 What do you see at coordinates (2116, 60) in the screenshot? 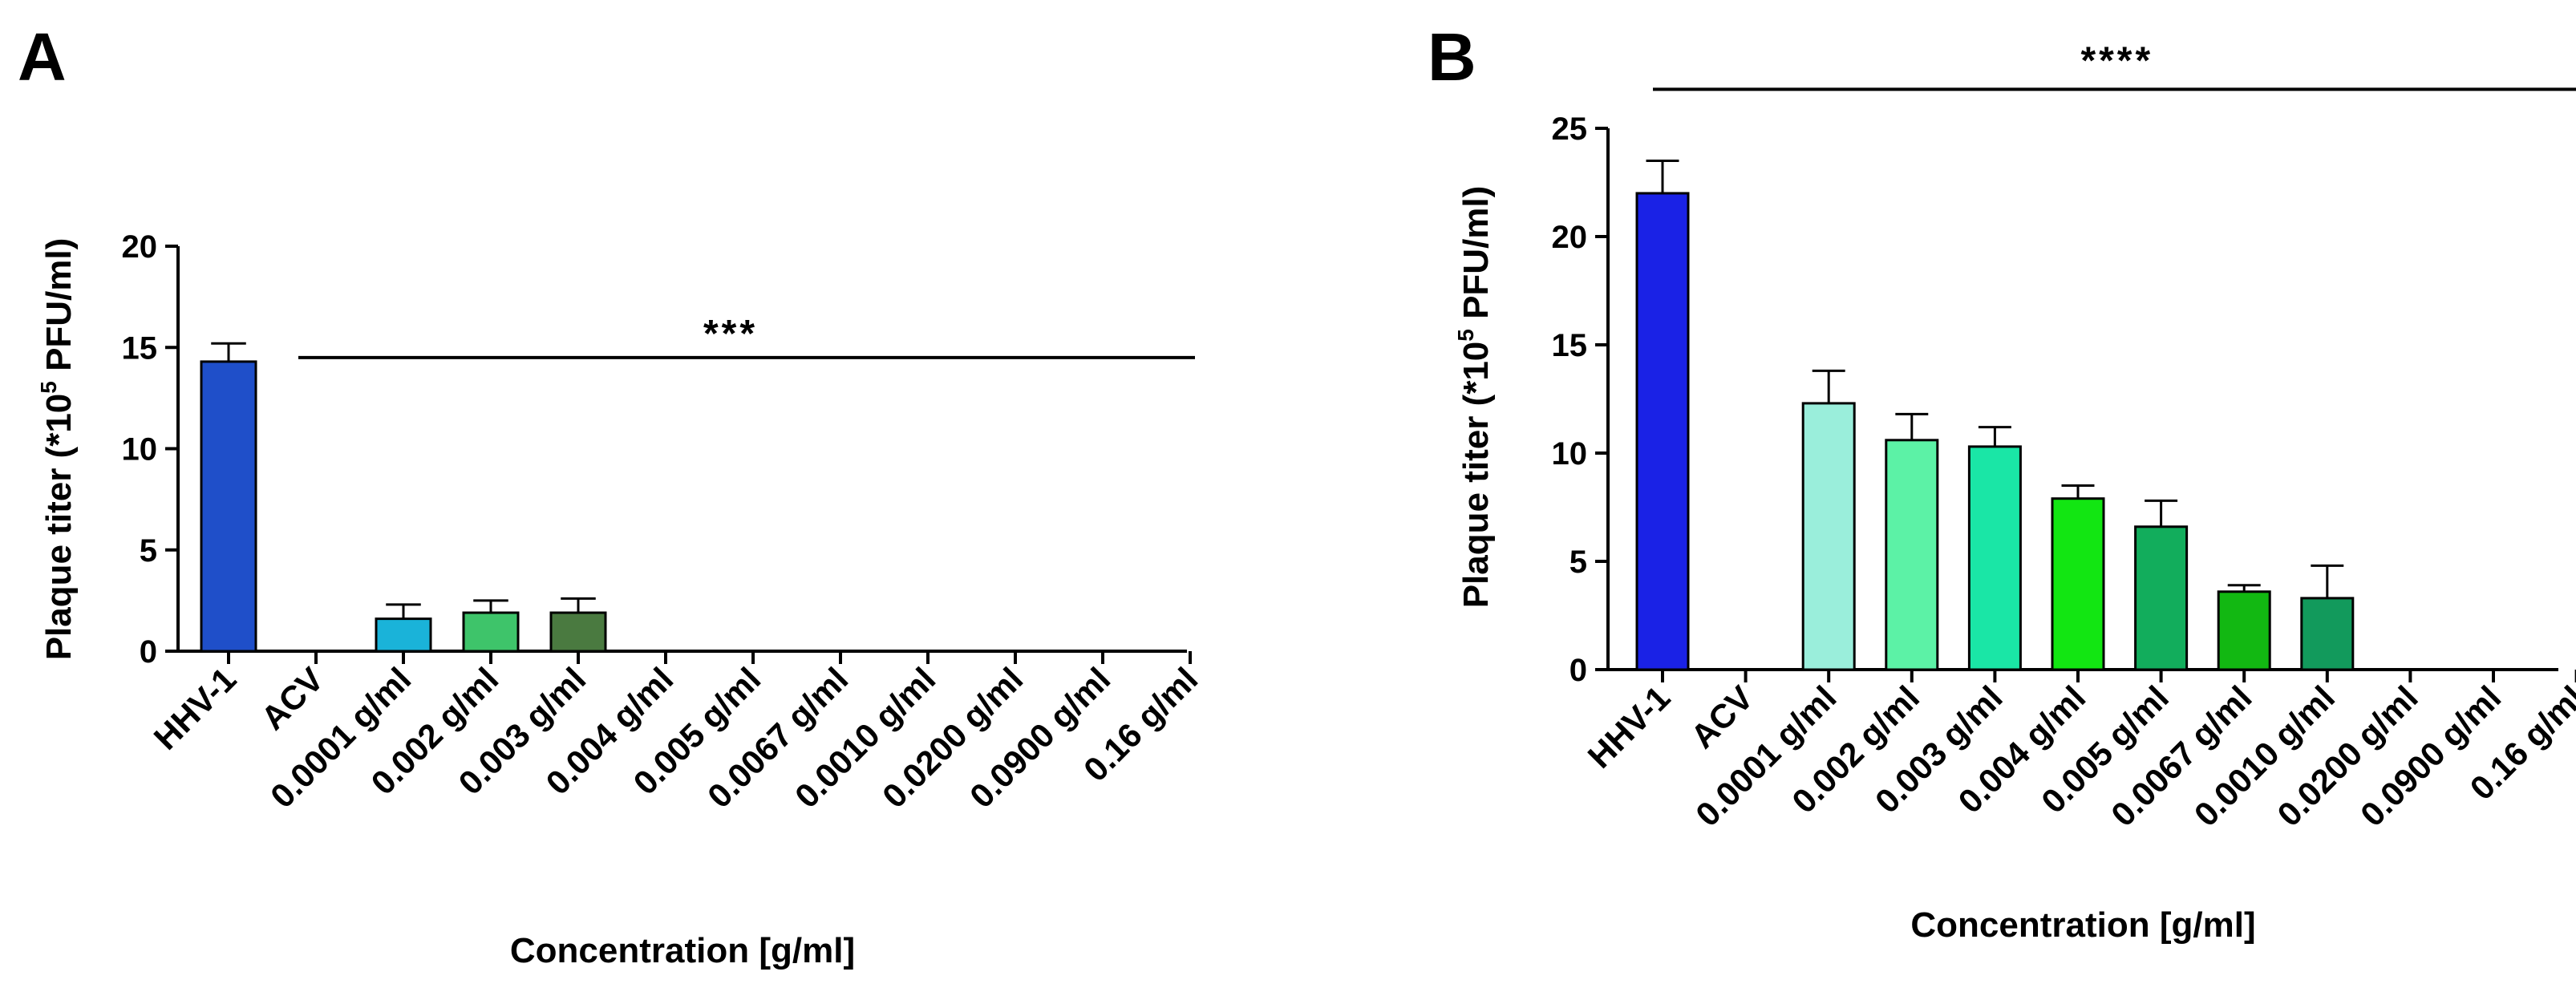
I see `significance-label: ****` at bounding box center [2116, 60].